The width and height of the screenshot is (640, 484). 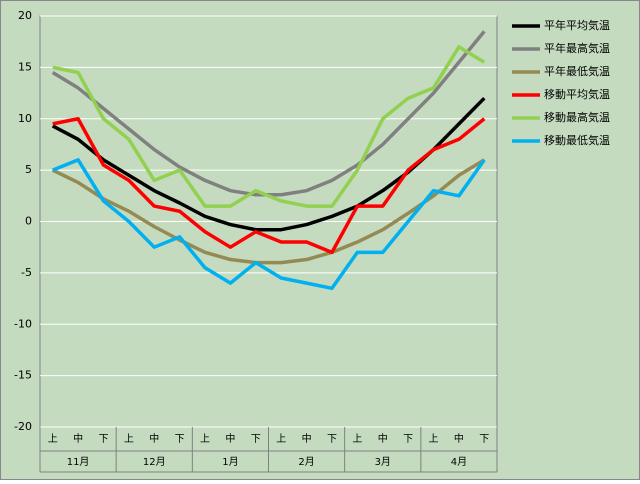 I want to click on y-tick-label: -20, so click(x=23, y=426).